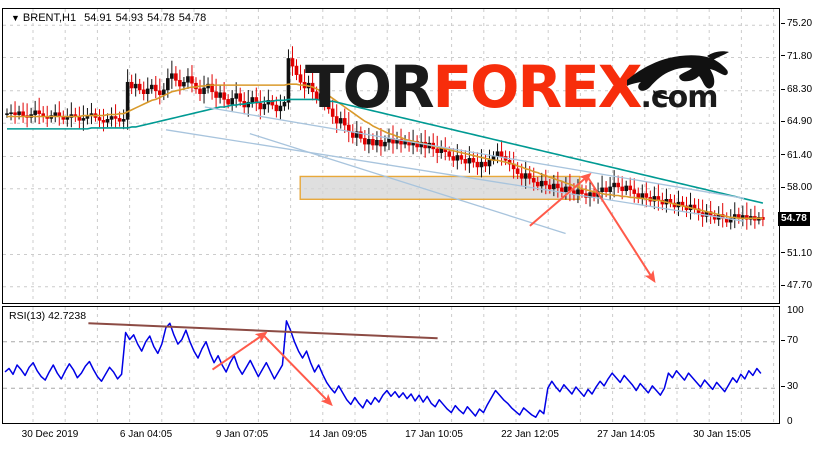 The height and width of the screenshot is (449, 815). I want to click on price-tick-label: 64.90, so click(796, 122).